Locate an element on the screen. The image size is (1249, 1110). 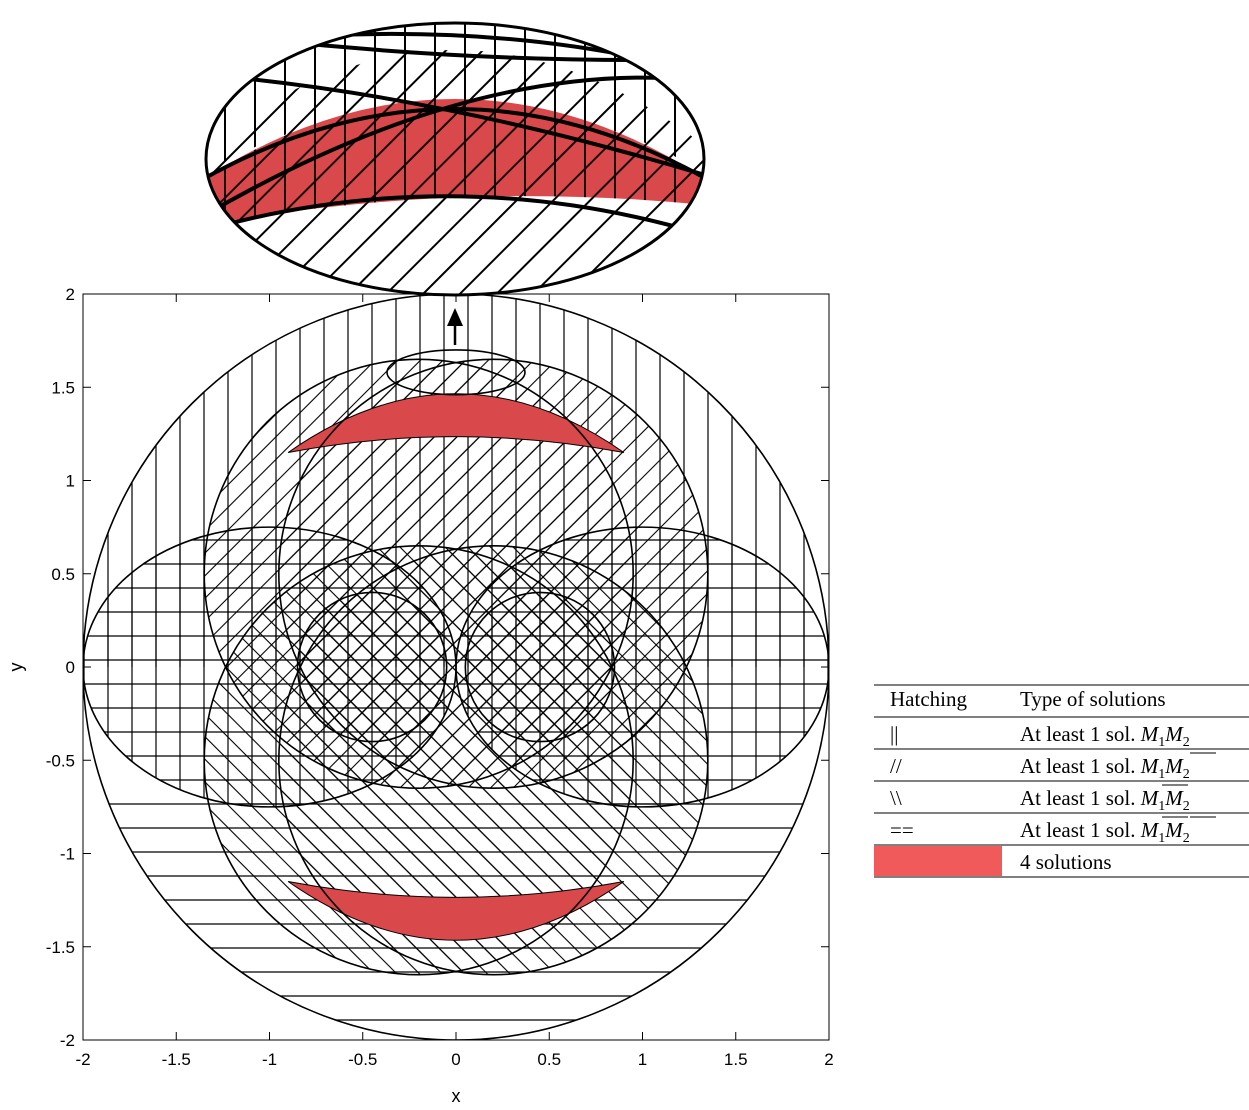
legend-row: 4 solutions is located at coordinates (1061, 862).